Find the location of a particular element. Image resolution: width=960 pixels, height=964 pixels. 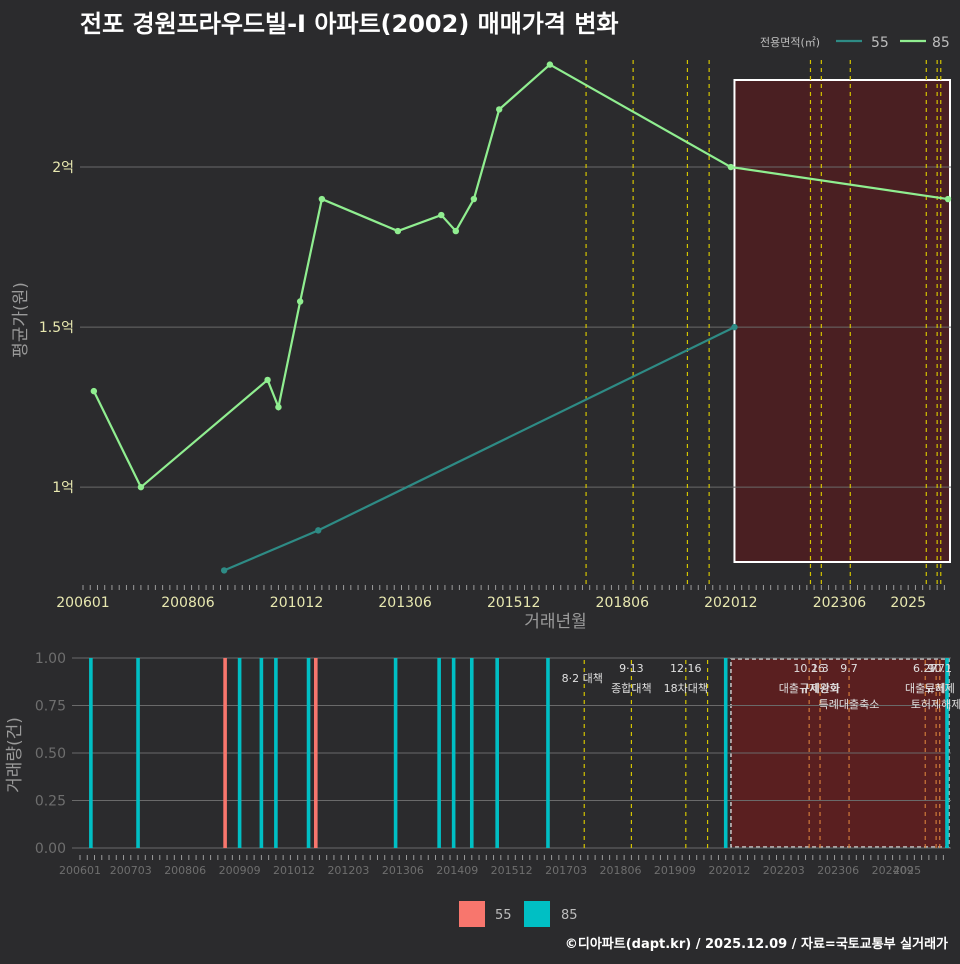

x-tick-label-bottom: 202012 is located at coordinates (729, 870).